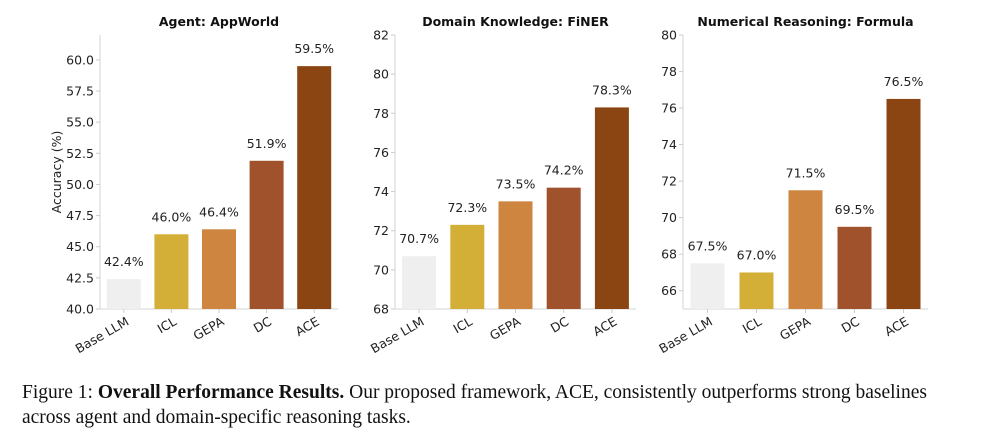 The image size is (988, 443). I want to click on data-label: 71.5%, so click(806, 172).